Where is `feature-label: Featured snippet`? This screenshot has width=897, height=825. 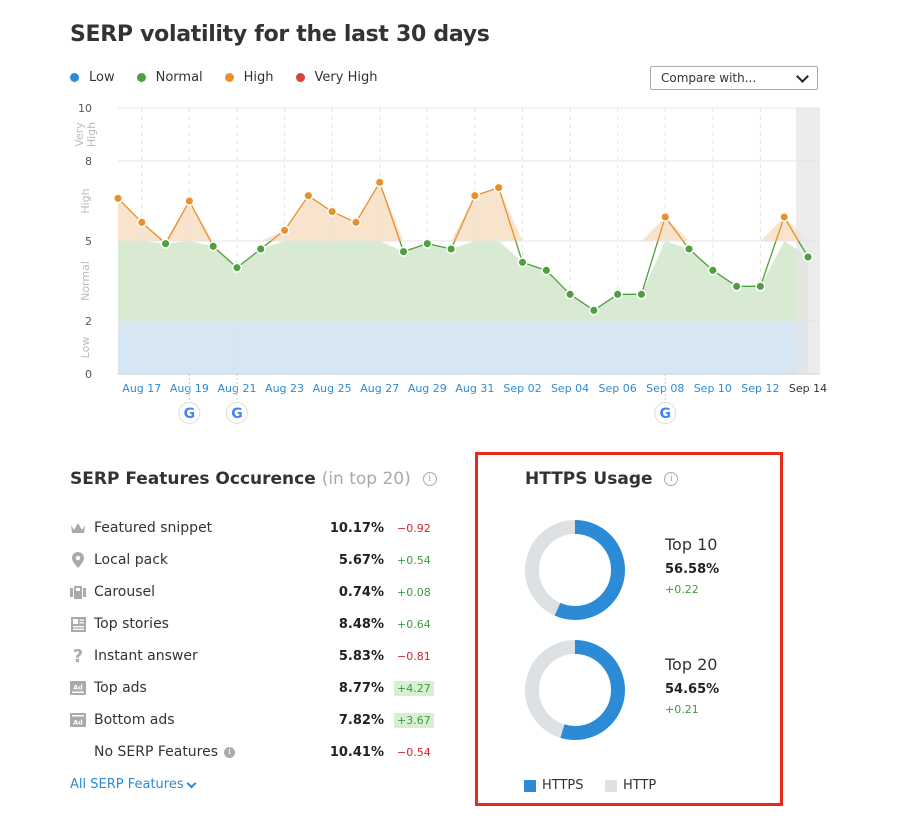 feature-label: Featured snippet is located at coordinates (153, 528).